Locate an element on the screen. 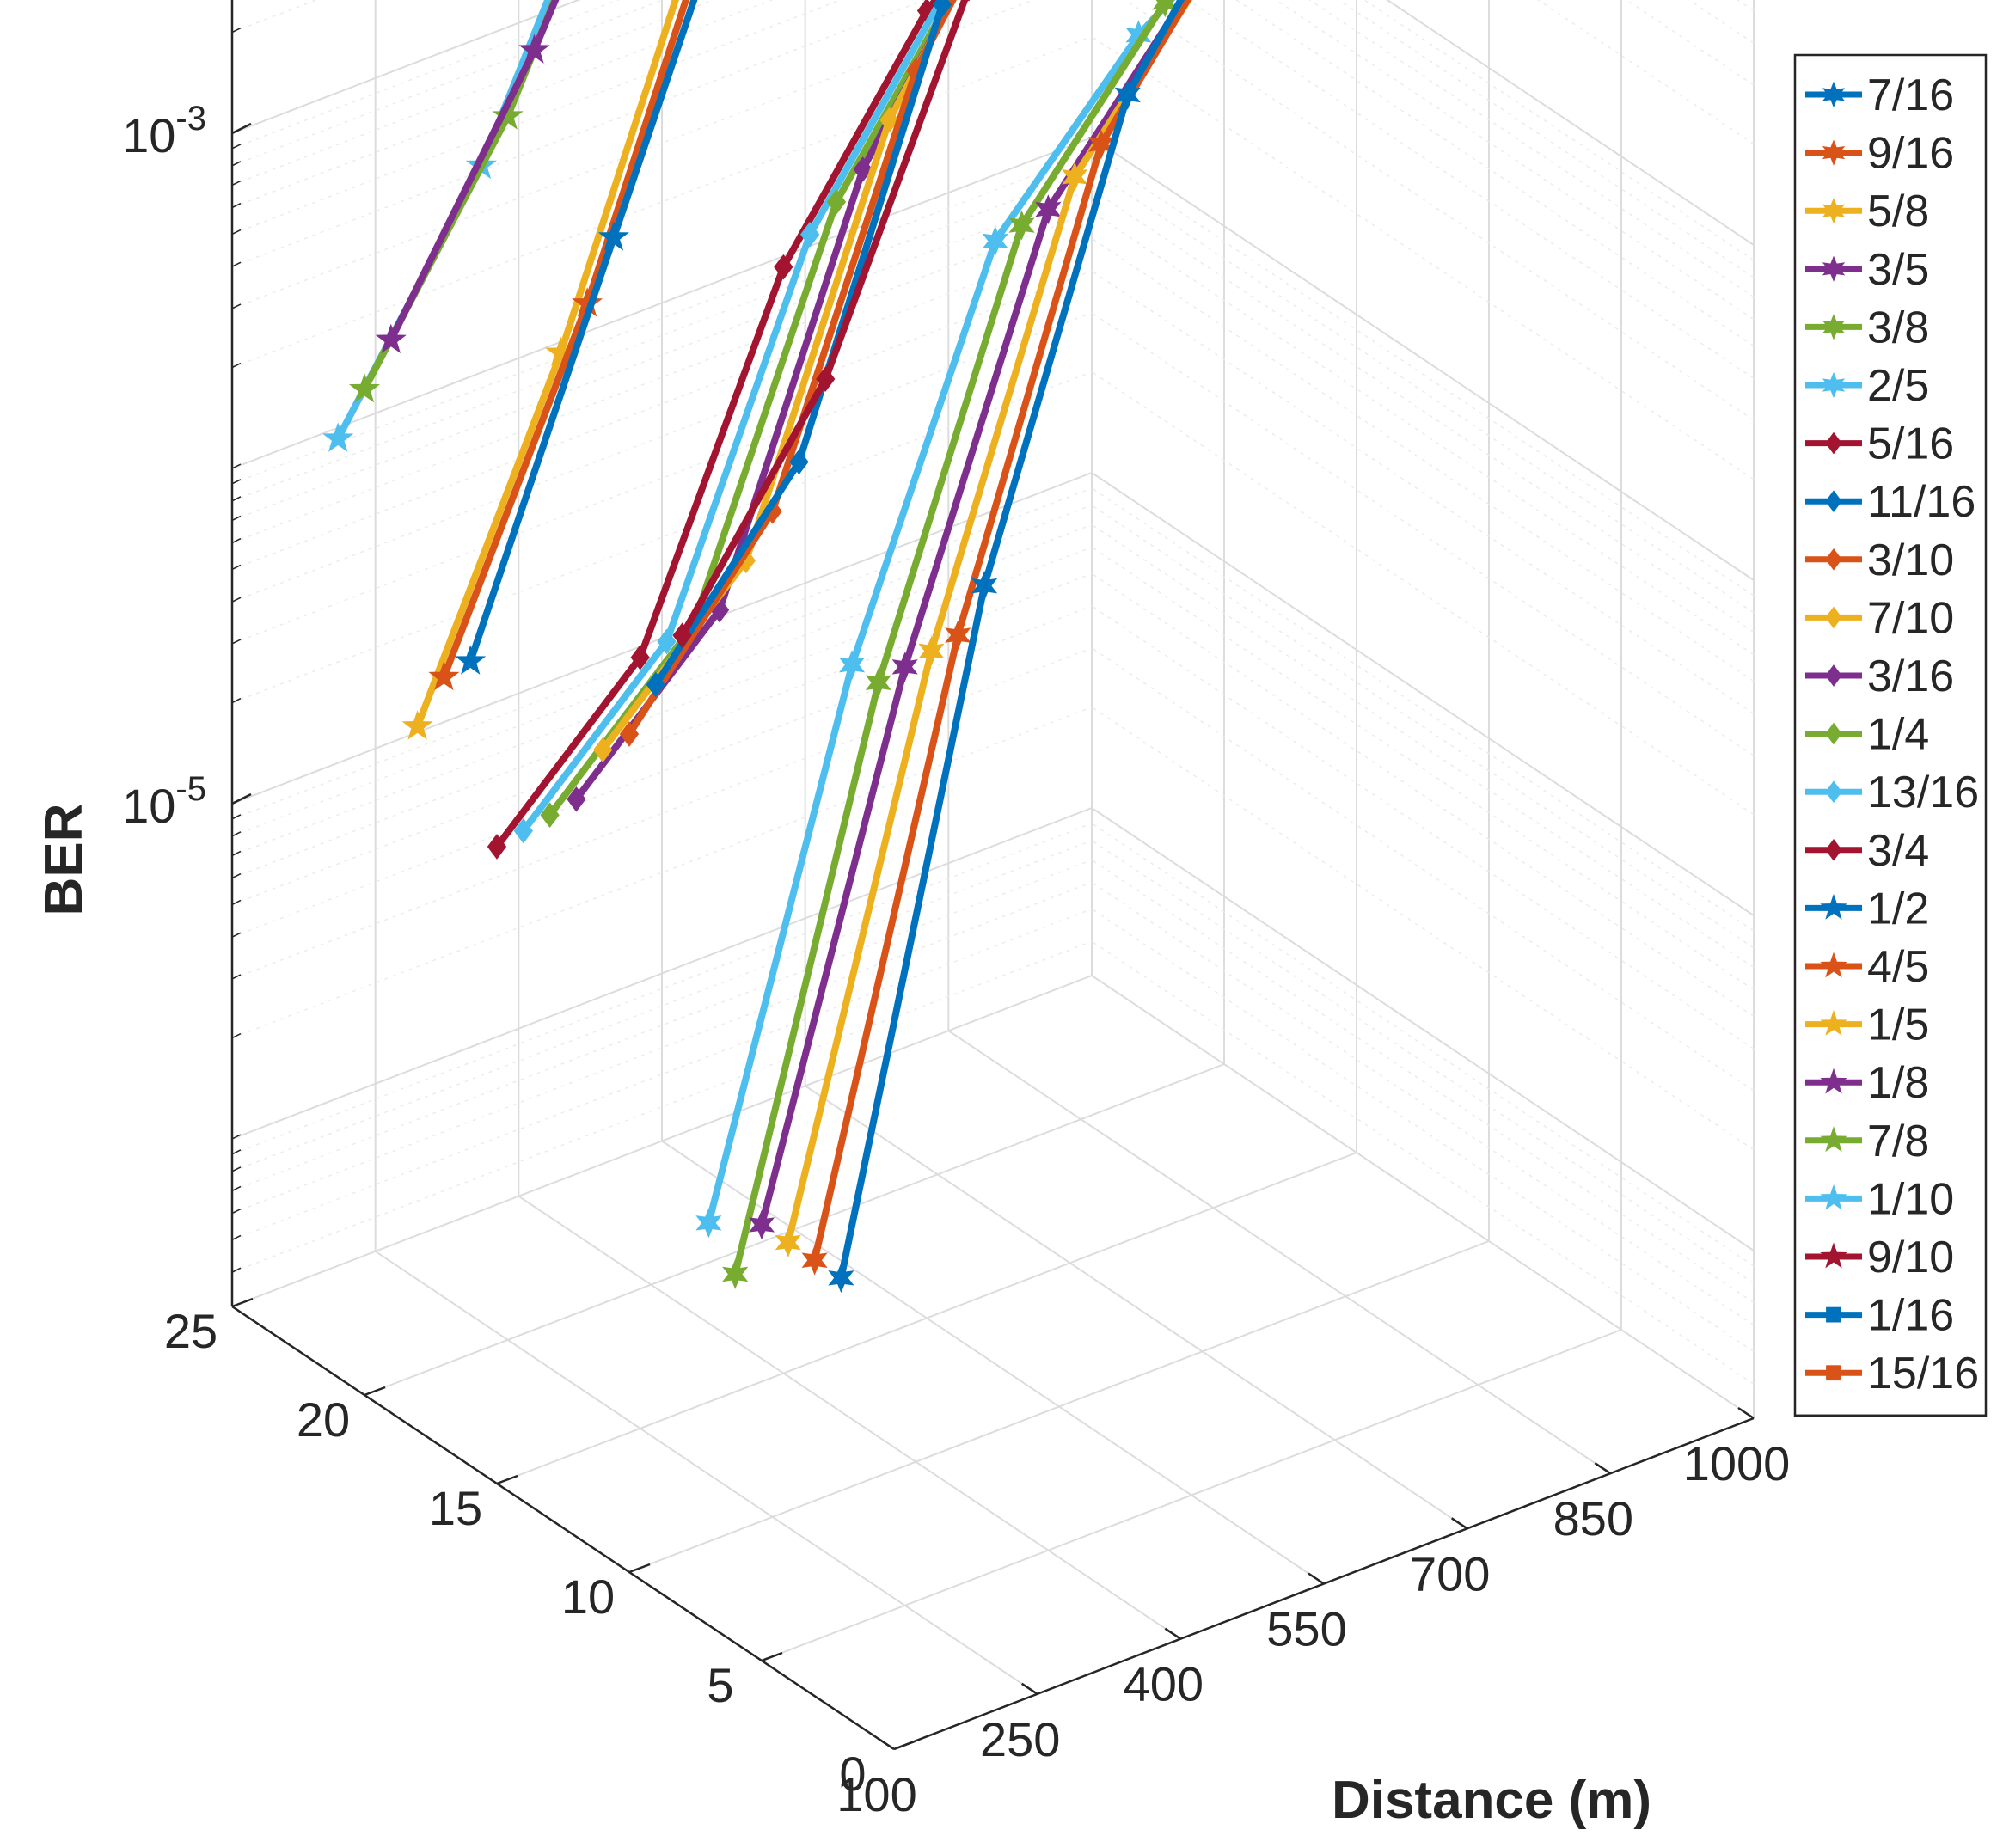  legend-item: 3/8 is located at coordinates (1867, 327).